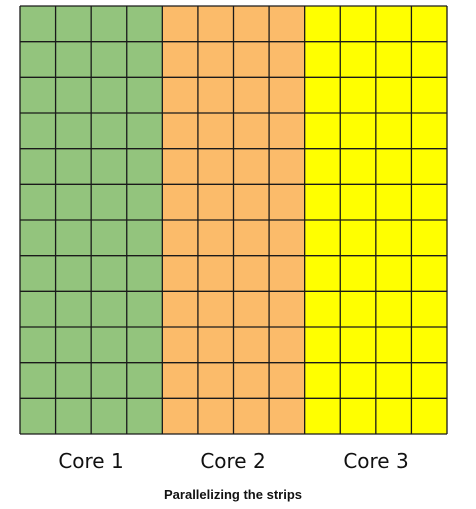 Image resolution: width=476 pixels, height=509 pixels. I want to click on figure-caption: Parallelizing the strips, so click(233, 494).